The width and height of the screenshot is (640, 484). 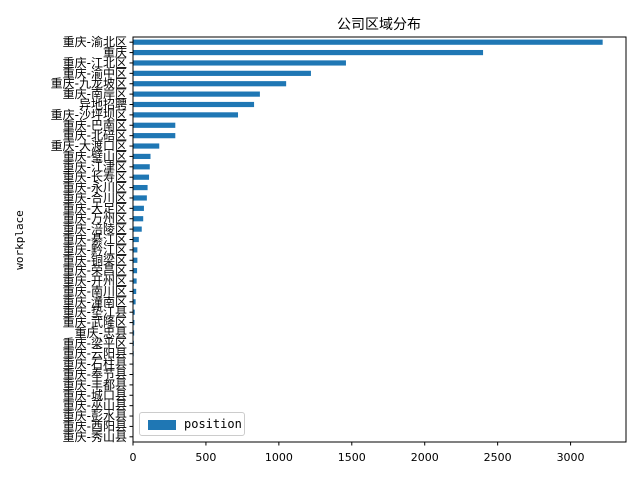 What do you see at coordinates (162, 425) in the screenshot?
I see `legend-swatch` at bounding box center [162, 425].